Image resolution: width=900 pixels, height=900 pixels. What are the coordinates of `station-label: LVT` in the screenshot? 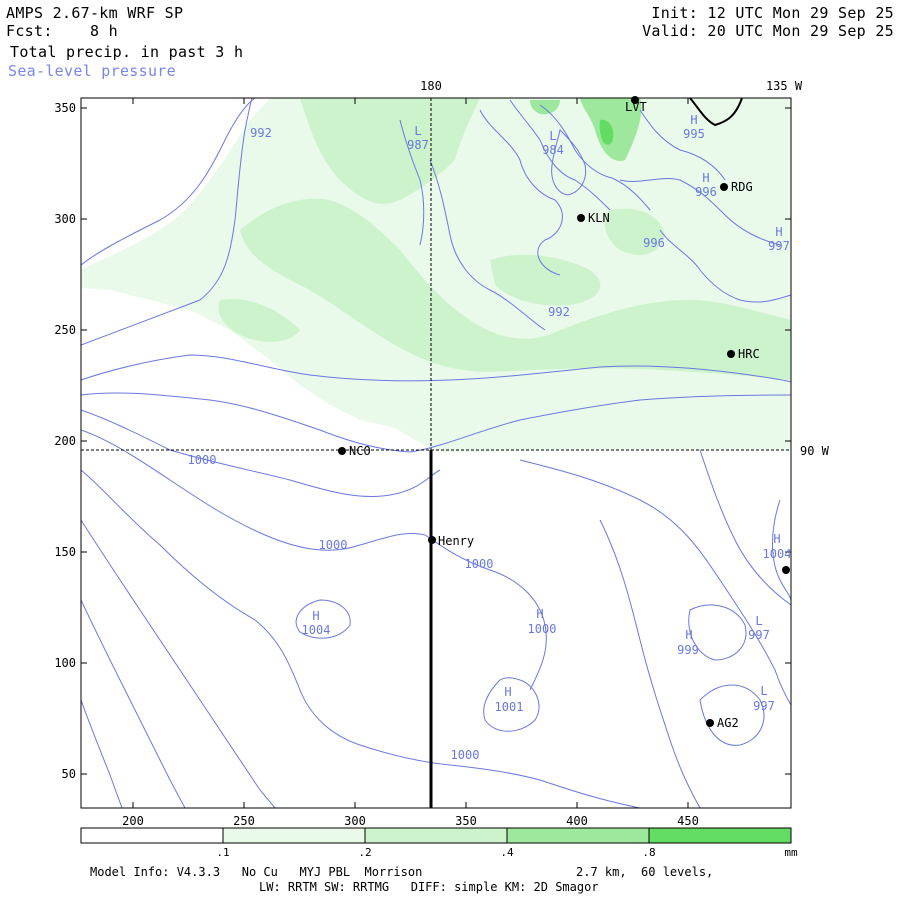 It's located at (636, 107).